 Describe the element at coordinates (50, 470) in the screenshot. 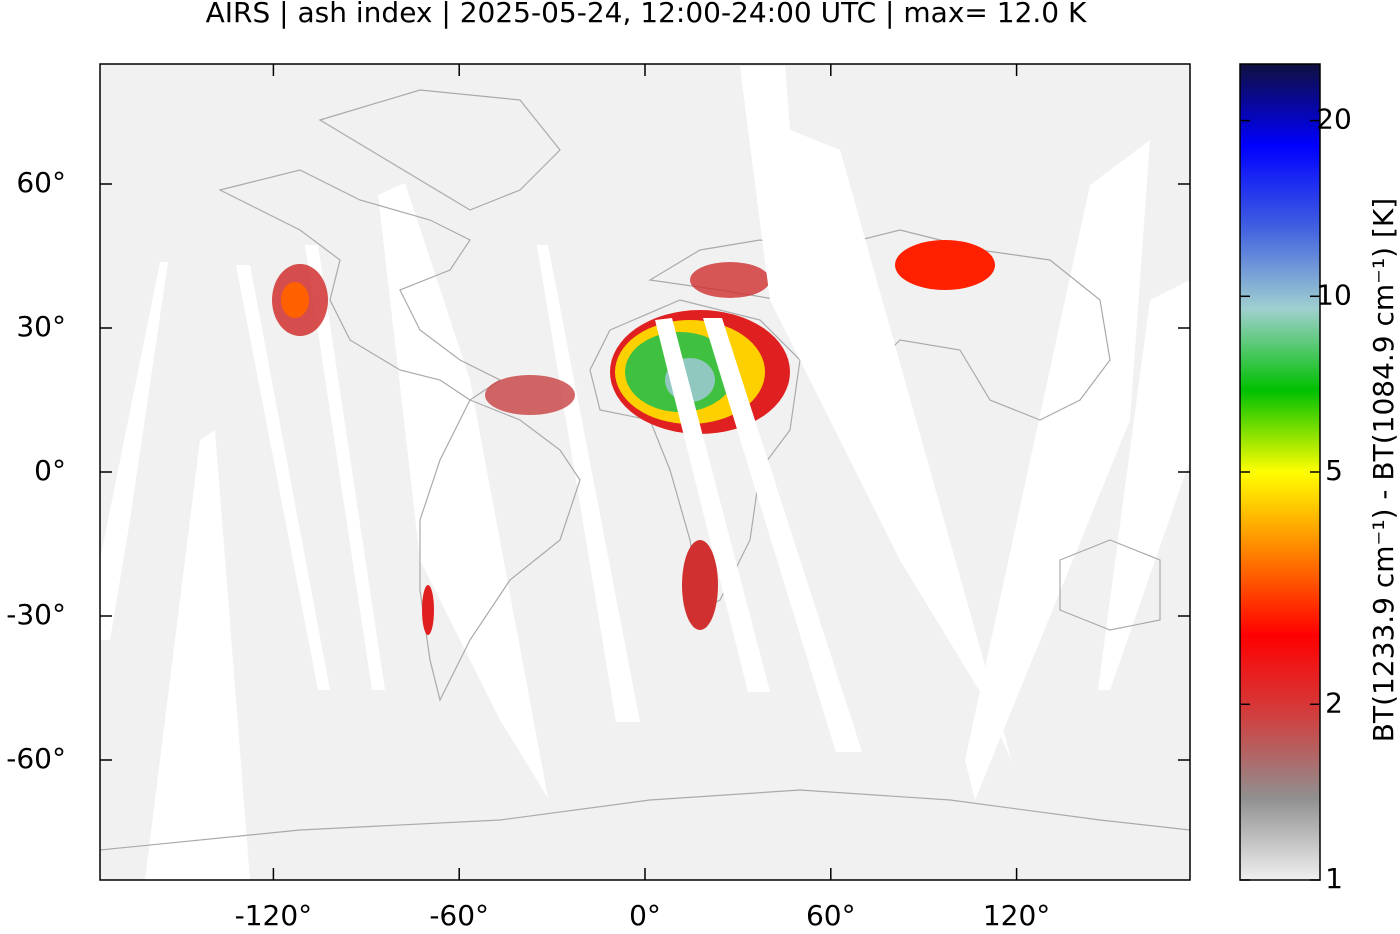

I see `y-tick-label: 0°` at that location.